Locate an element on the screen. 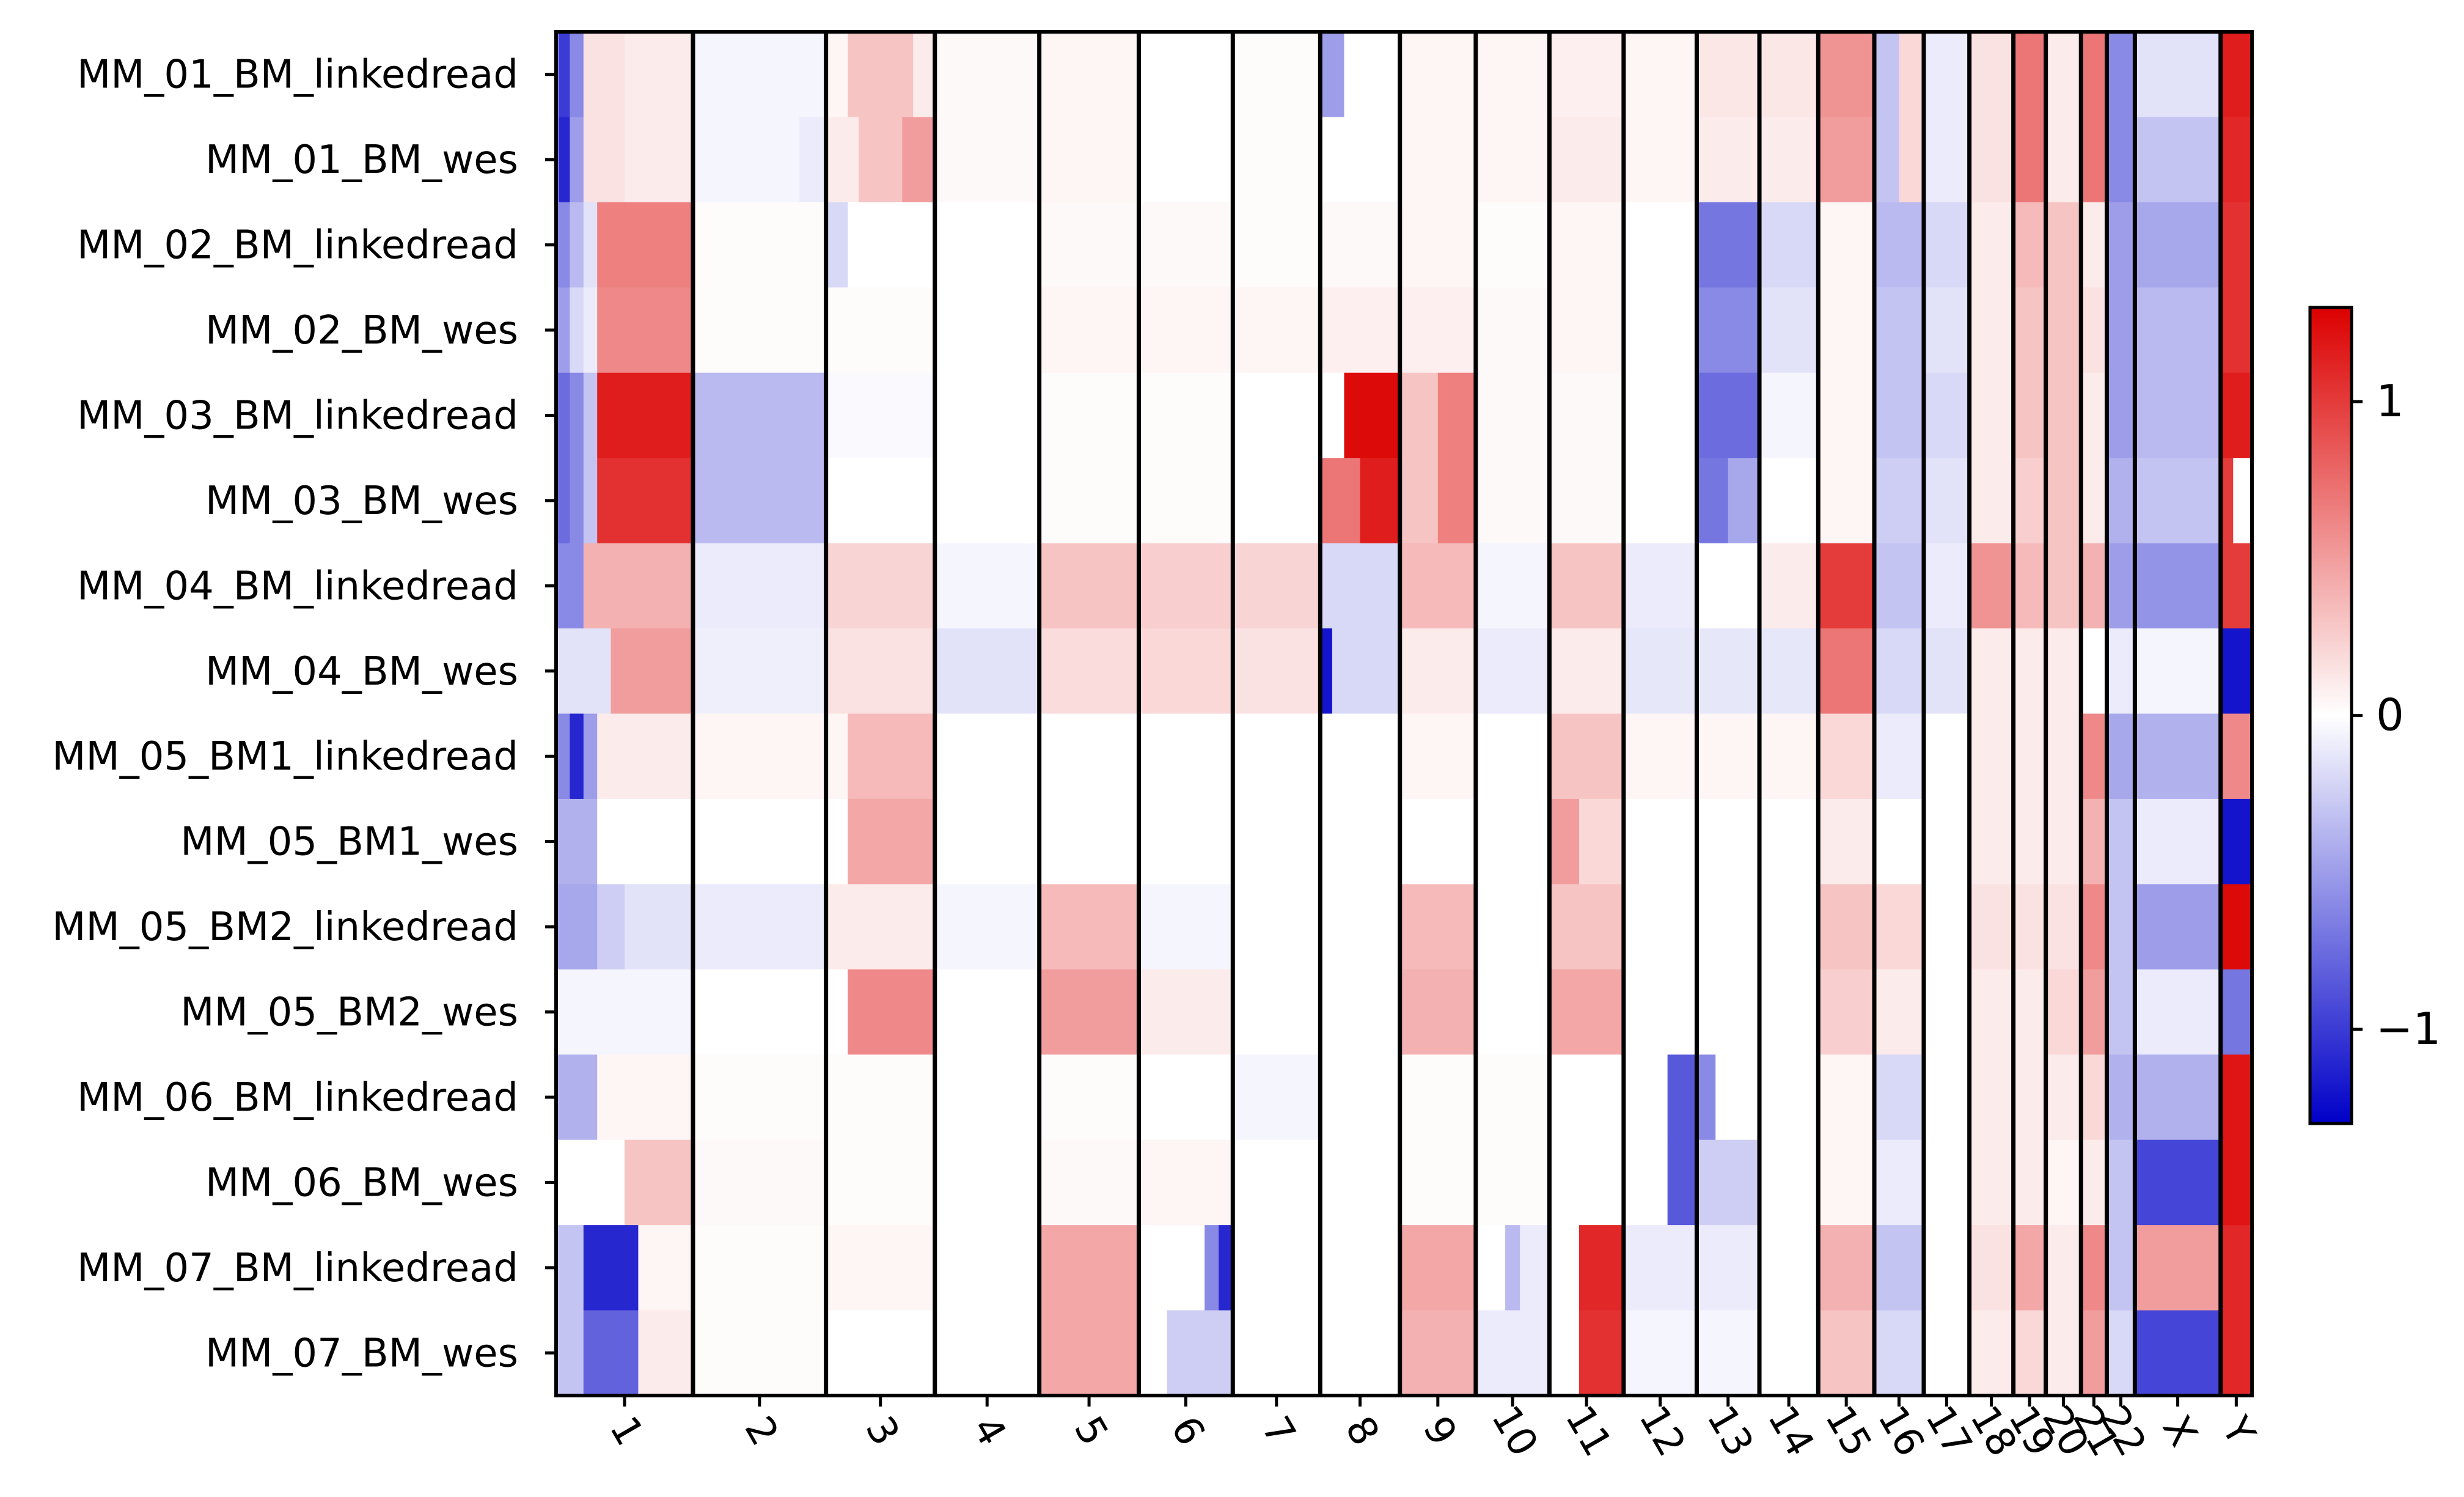 The width and height of the screenshot is (2464, 1497). sample-label: MM_05_BM2_wes is located at coordinates (349, 1012).